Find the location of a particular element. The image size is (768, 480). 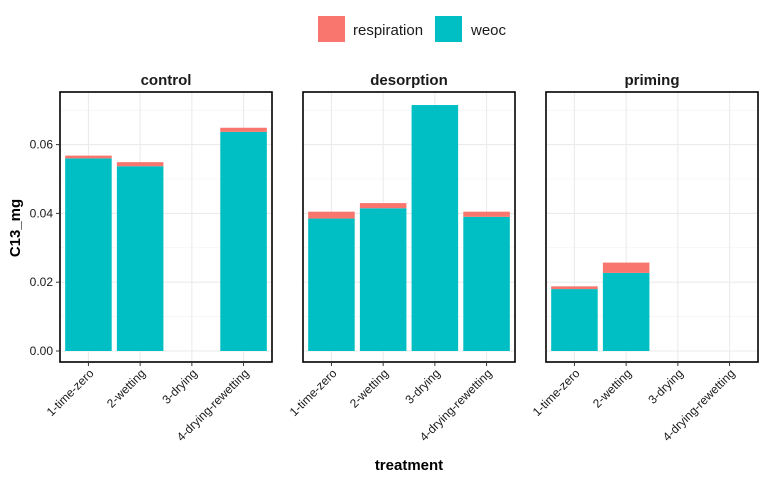

legend: respiration weoc is located at coordinates (412, 29).